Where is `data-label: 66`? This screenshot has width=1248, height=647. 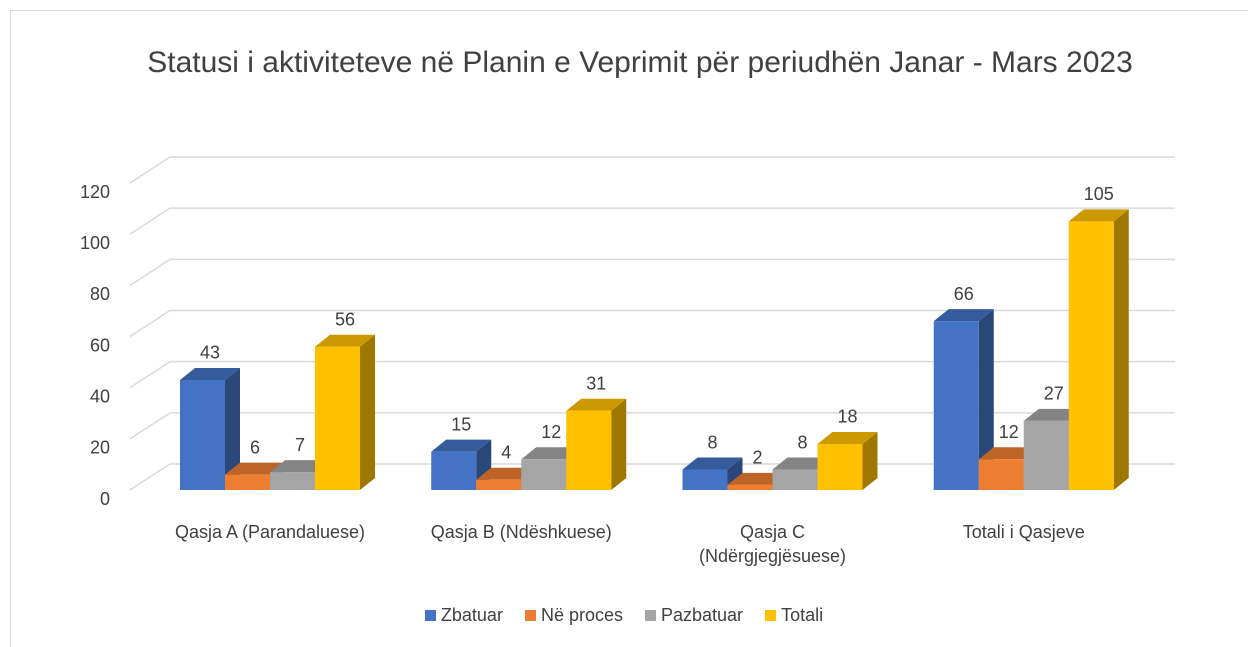
data-label: 66 is located at coordinates (964, 294).